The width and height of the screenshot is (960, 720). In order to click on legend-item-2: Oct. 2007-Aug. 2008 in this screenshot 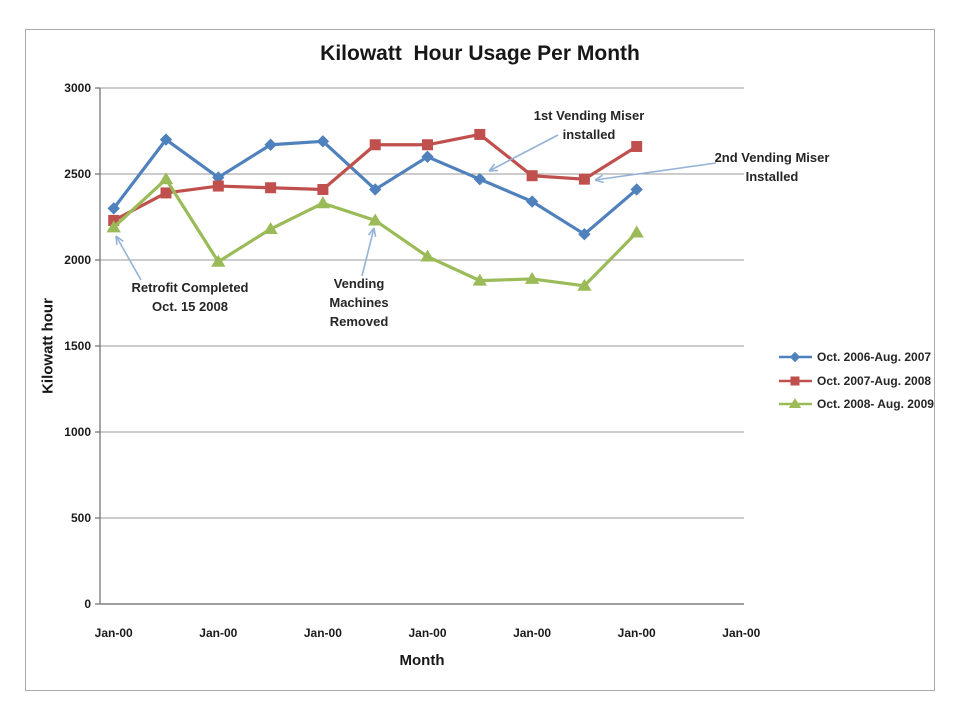, I will do `click(854, 381)`.